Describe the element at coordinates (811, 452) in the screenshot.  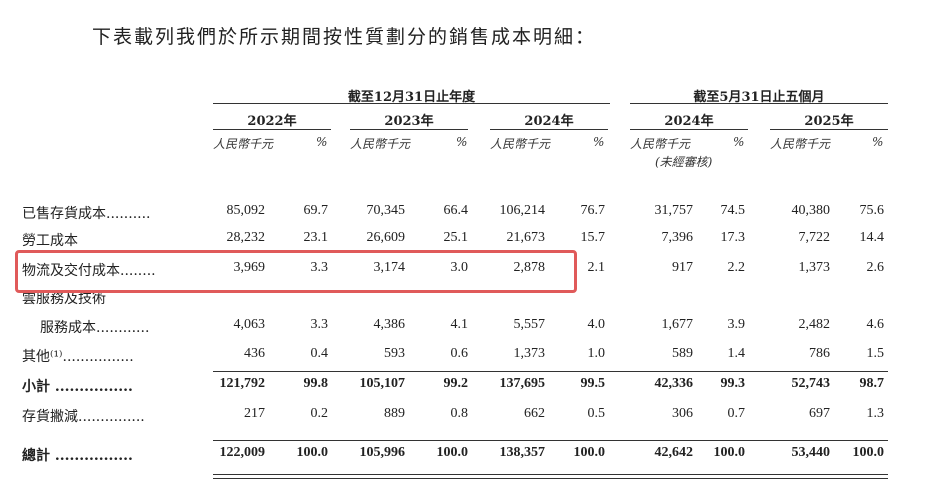
I see `amount-cell: 53,440` at that location.